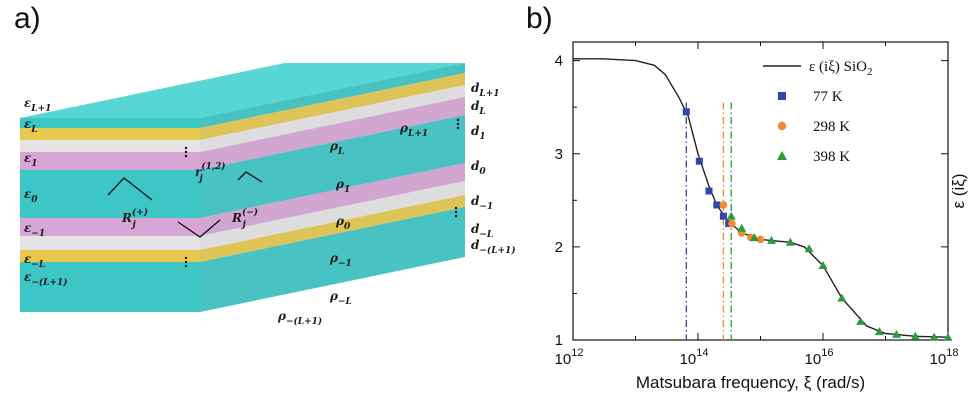  What do you see at coordinates (475, 229) in the screenshot?
I see `d-label-5-symbol: d` at bounding box center [475, 229].